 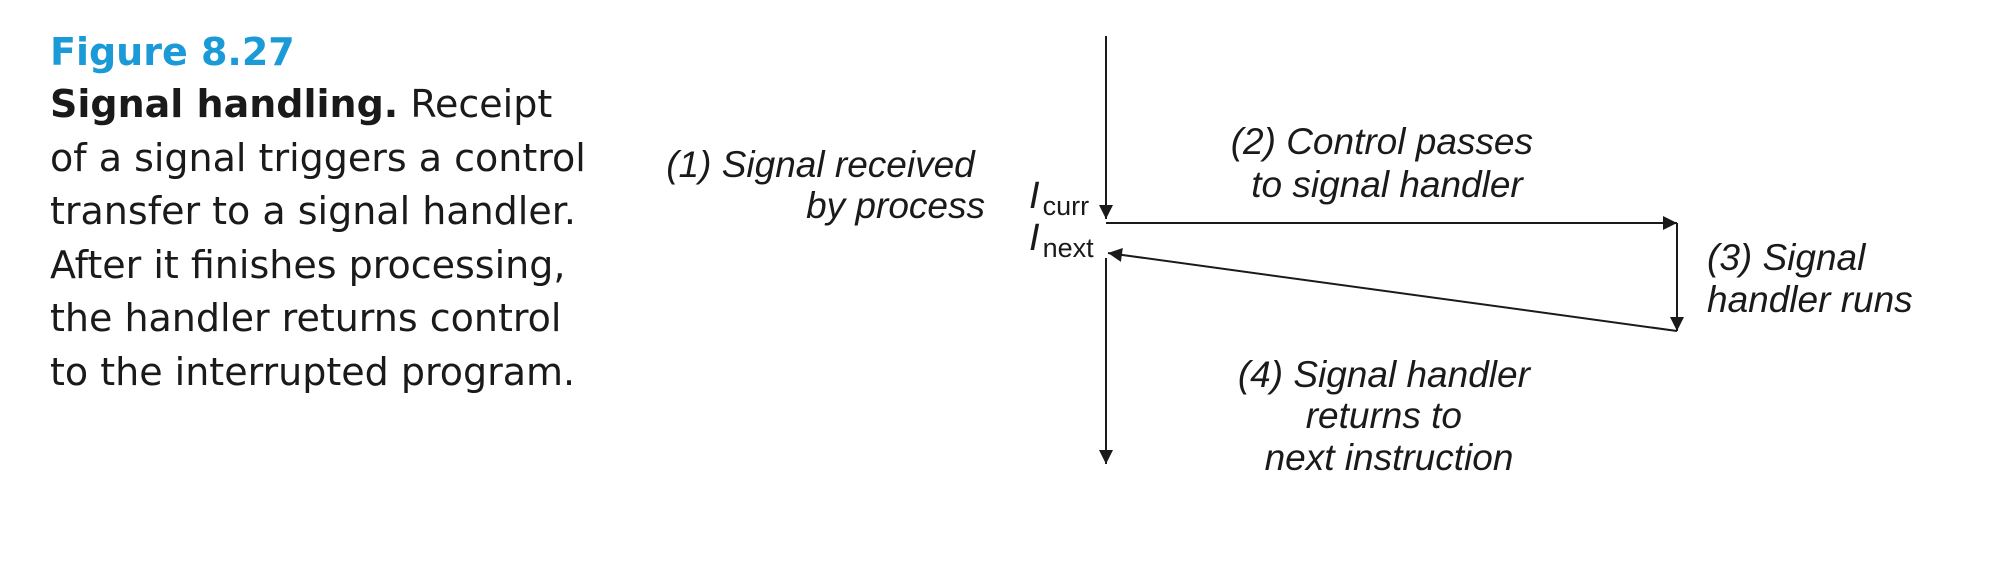 What do you see at coordinates (1385, 374) in the screenshot?
I see `step4-line1: (4) Signal handler` at bounding box center [1385, 374].